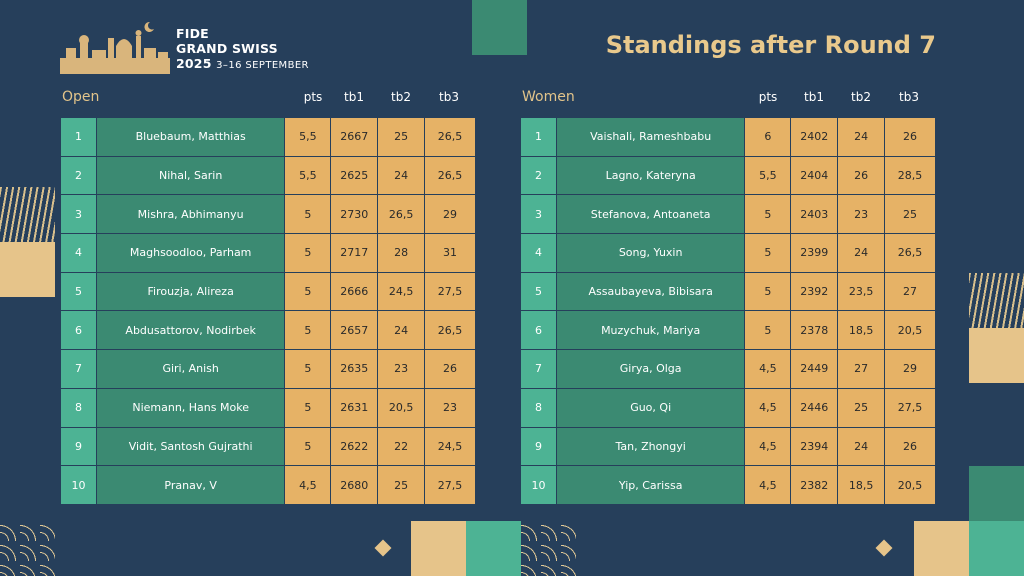  What do you see at coordinates (728, 485) in the screenshot?
I see `table-row: 10 Yip, Carissa 4,5 2382 18,5 20,5` at bounding box center [728, 485].